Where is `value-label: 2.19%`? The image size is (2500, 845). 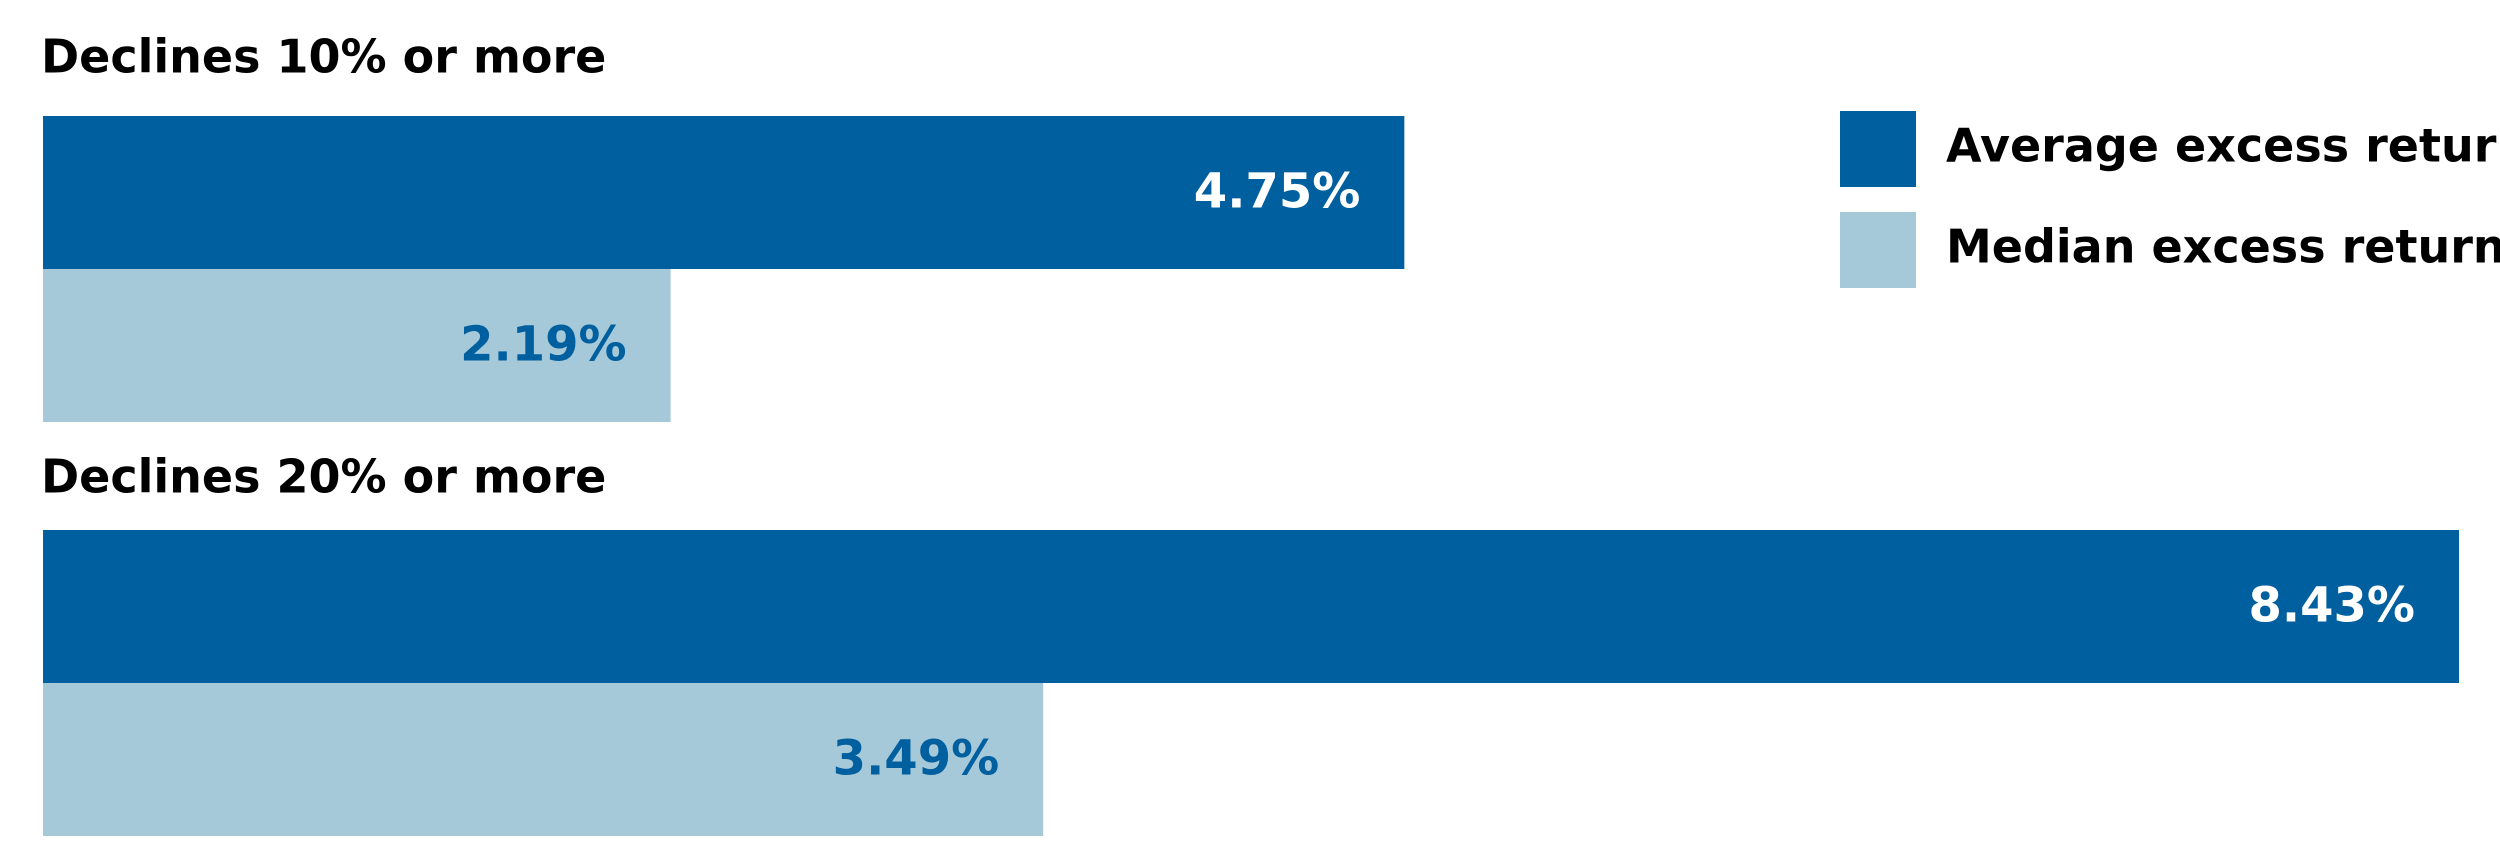 value-label: 2.19% is located at coordinates (543, 345).